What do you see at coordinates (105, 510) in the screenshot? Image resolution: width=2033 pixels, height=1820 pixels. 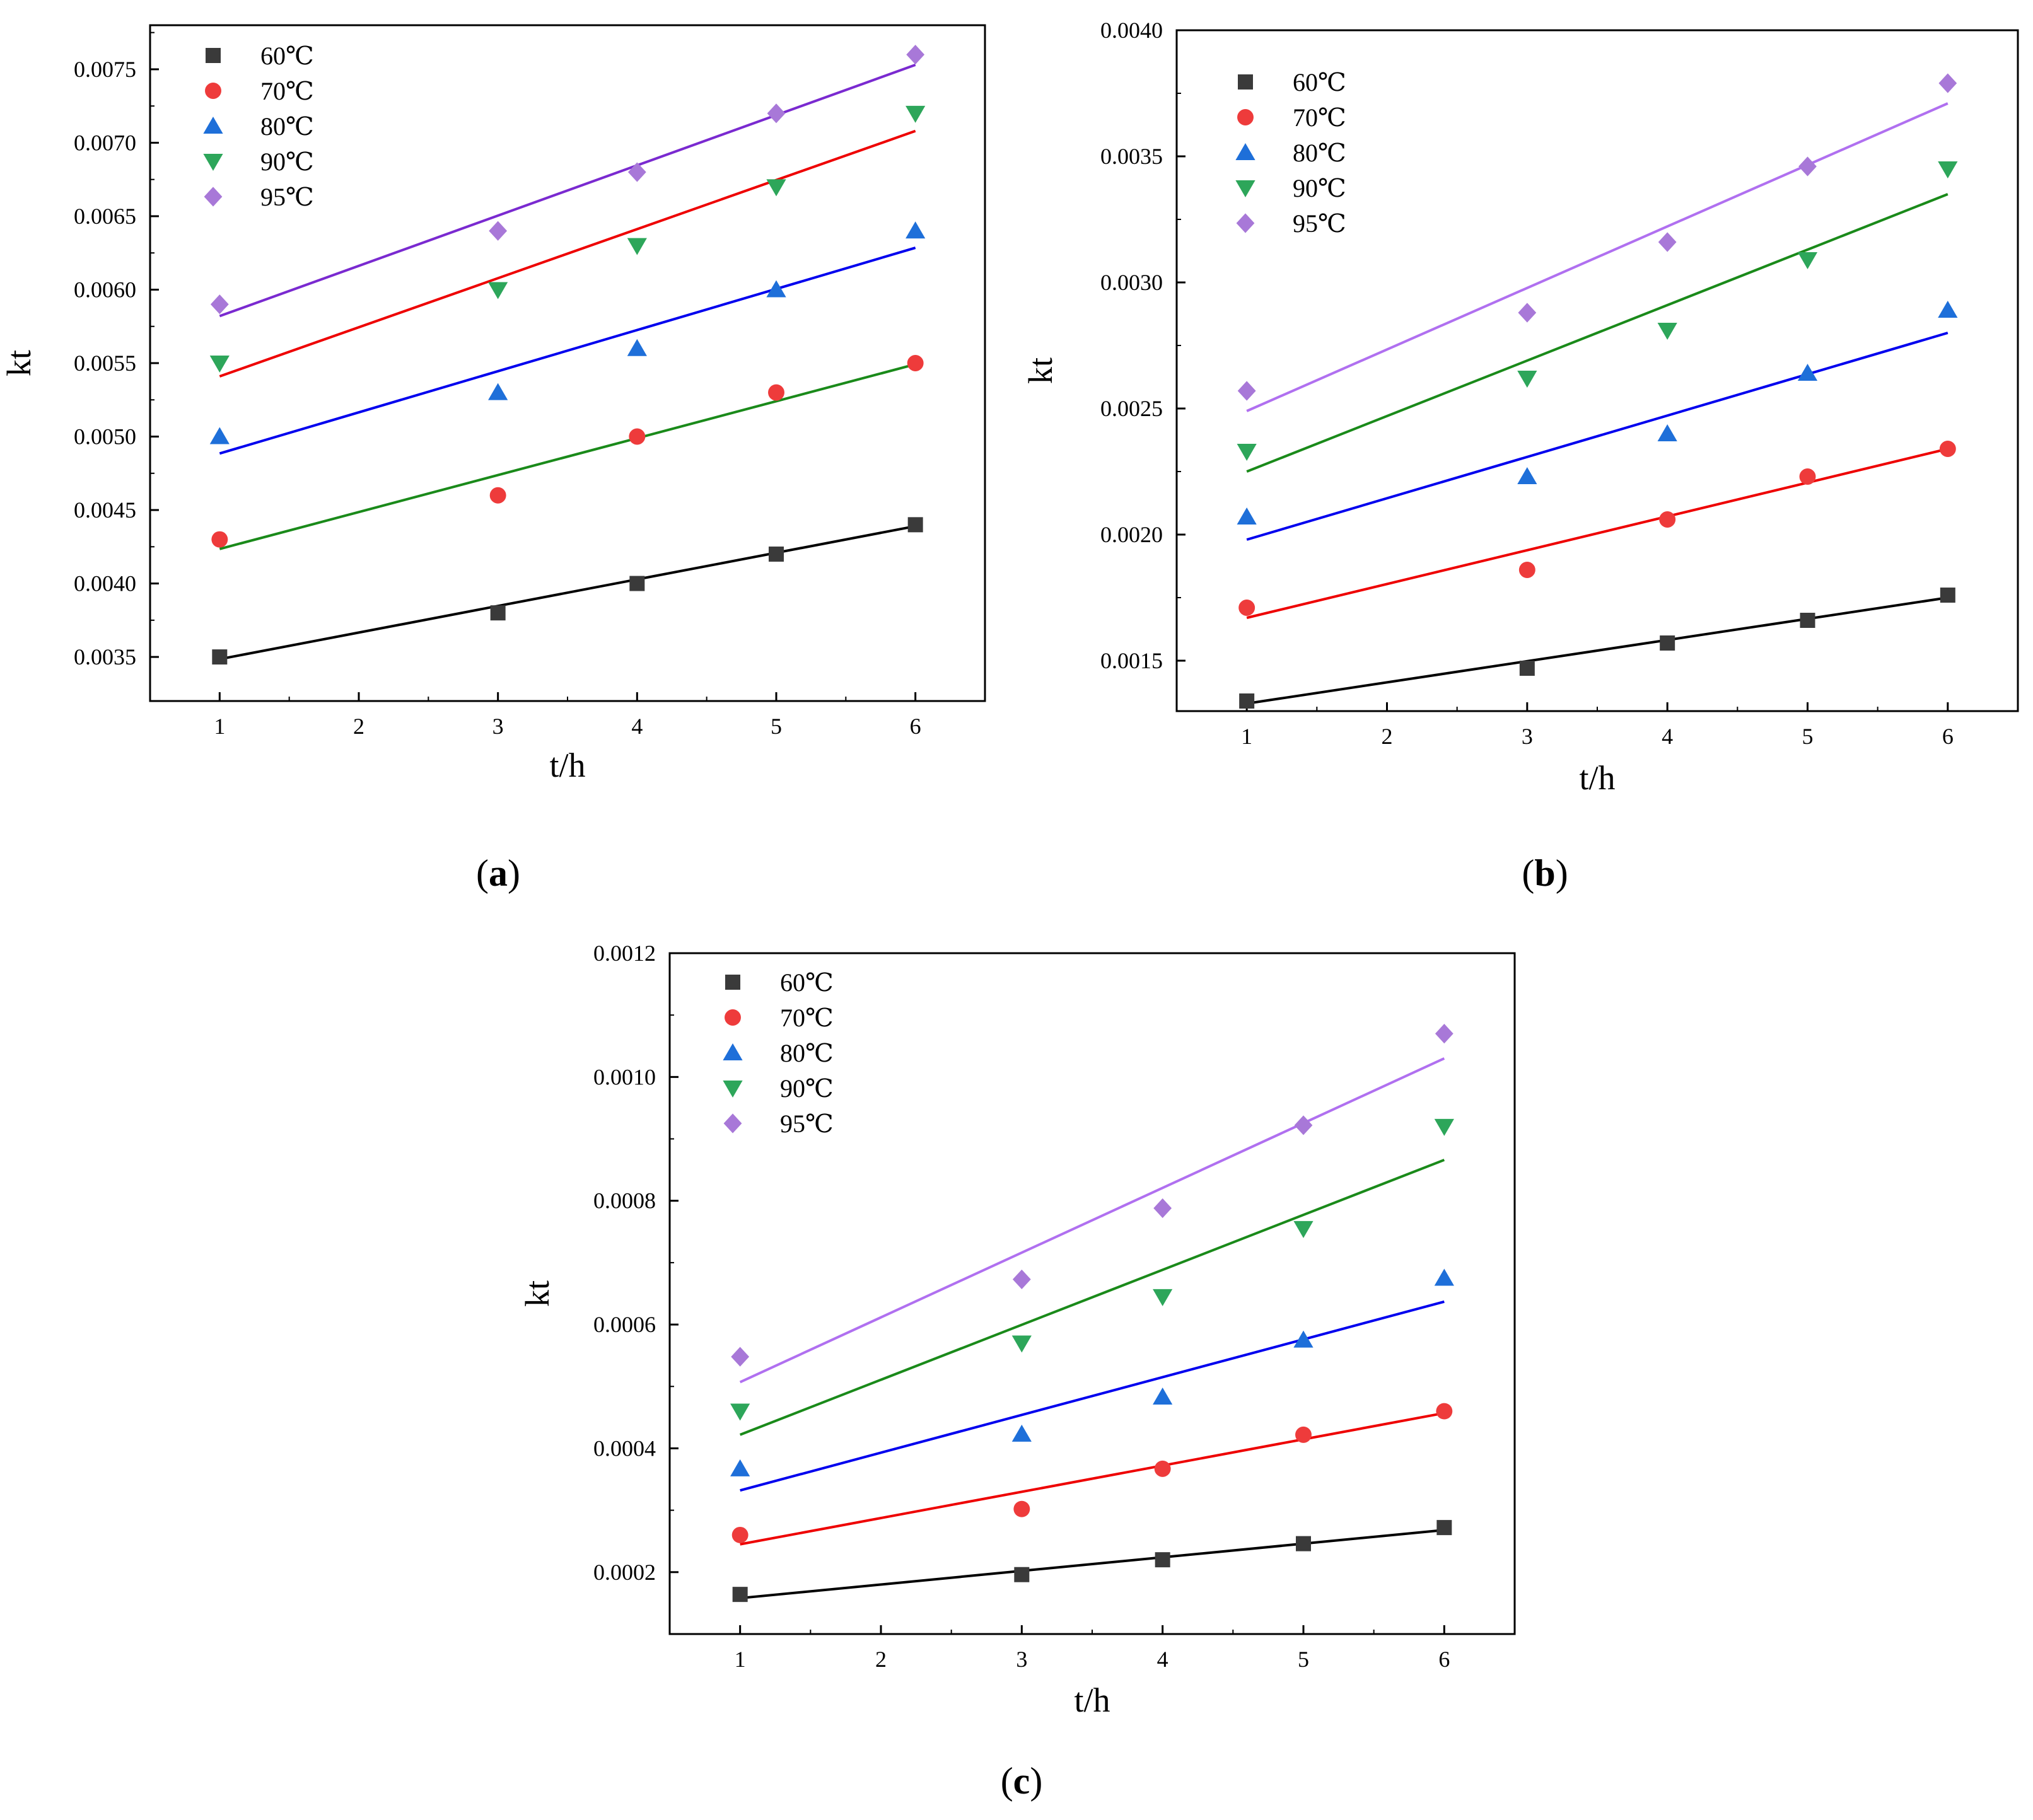 I see `y-tick-label: 0.0045` at bounding box center [105, 510].